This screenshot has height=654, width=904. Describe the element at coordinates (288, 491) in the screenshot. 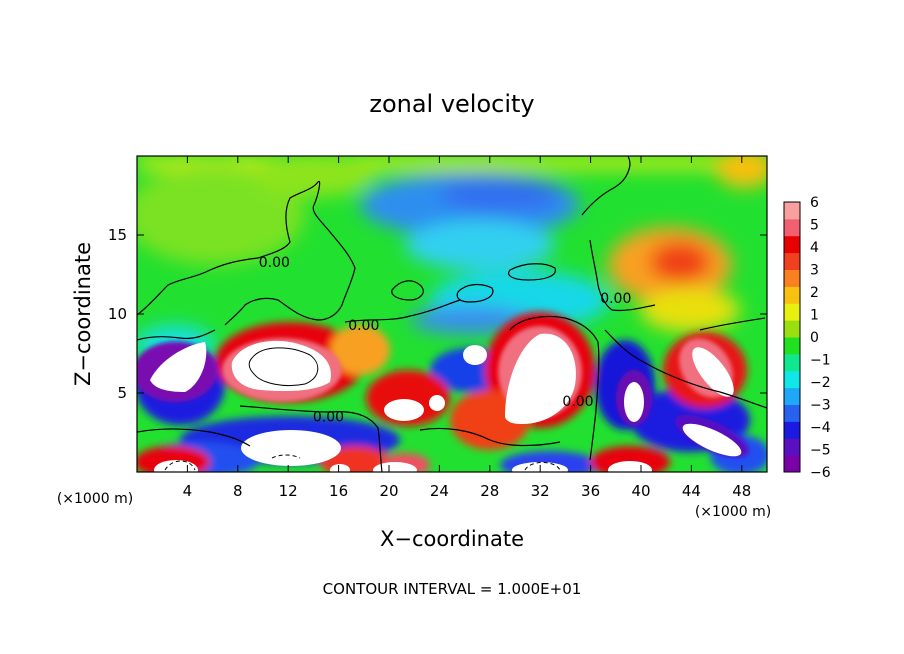

I see `x-tick-label: 12` at that location.